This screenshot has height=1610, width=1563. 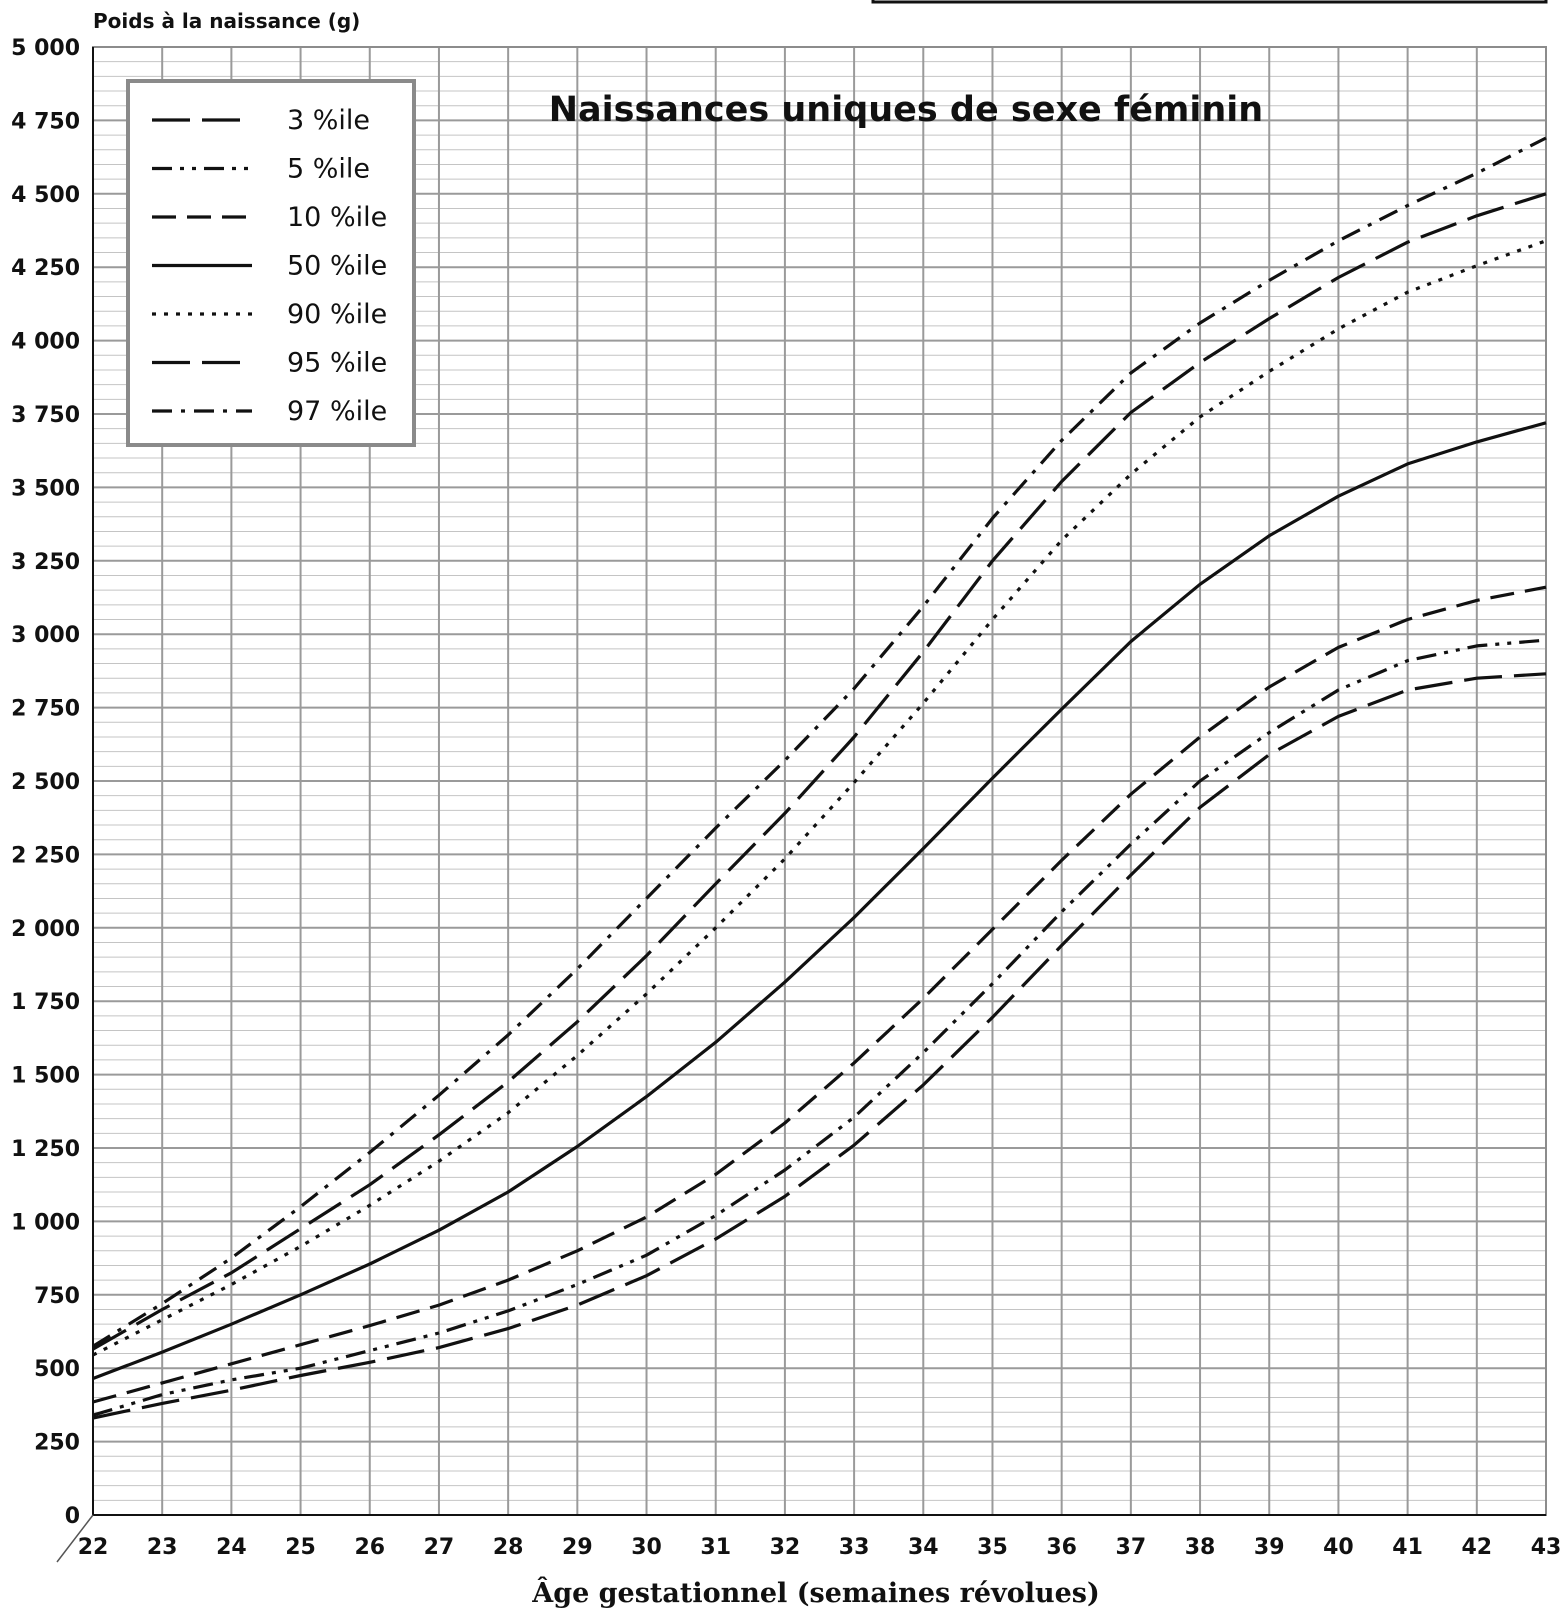 What do you see at coordinates (300, 1547) in the screenshot?
I see `x-tick-label: 25` at bounding box center [300, 1547].